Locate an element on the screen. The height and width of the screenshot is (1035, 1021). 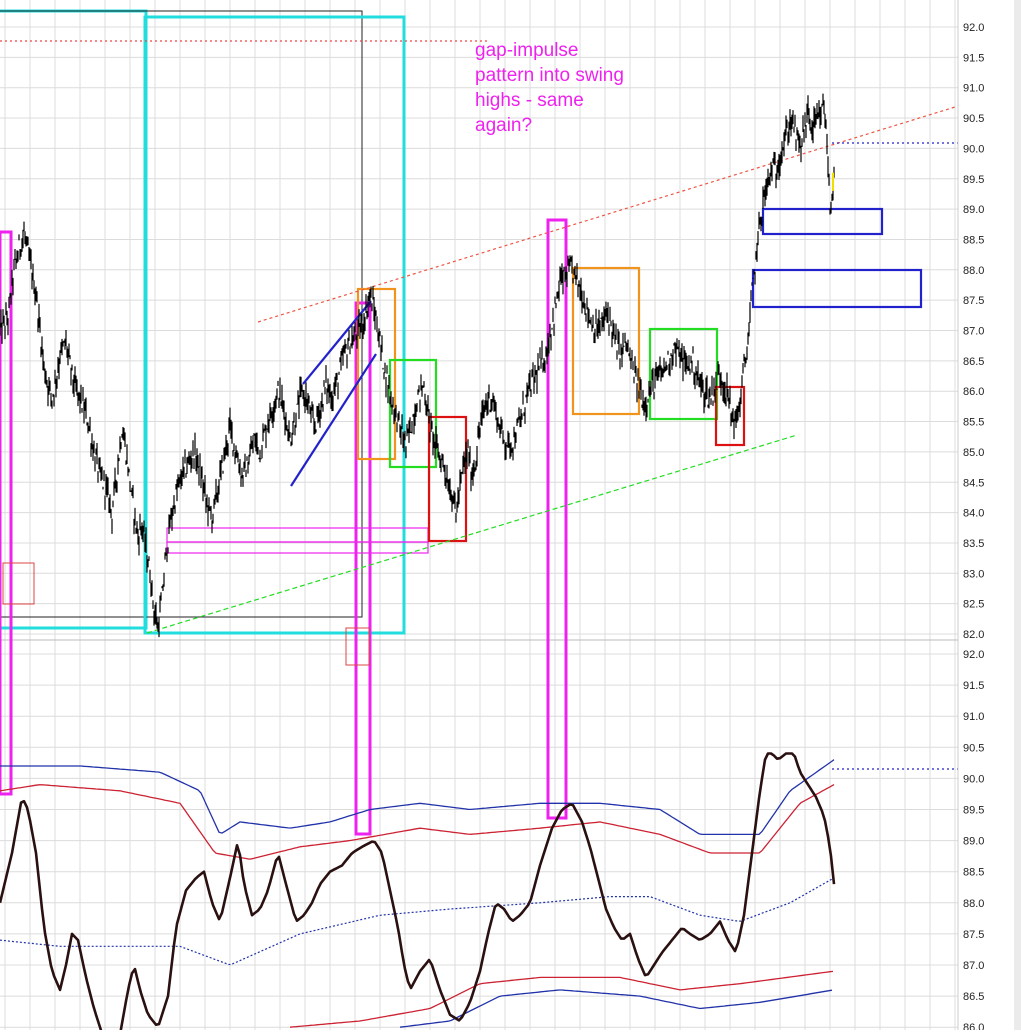
red-dotted-trendline is located at coordinates (606, 214).